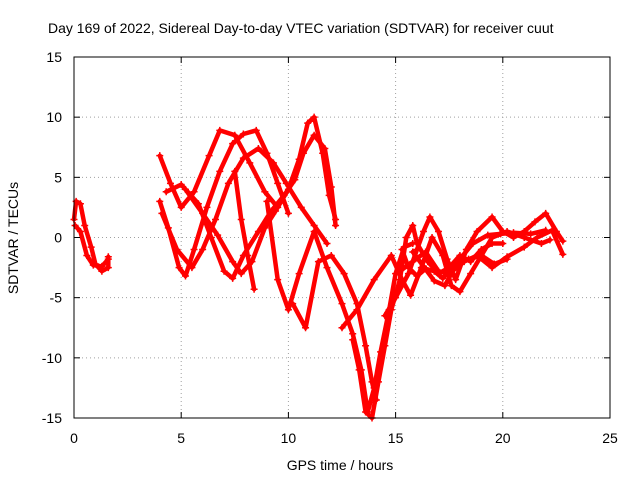 This screenshot has width=640, height=480. Describe the element at coordinates (396, 438) in the screenshot. I see `x-tick-label: 15` at that location.